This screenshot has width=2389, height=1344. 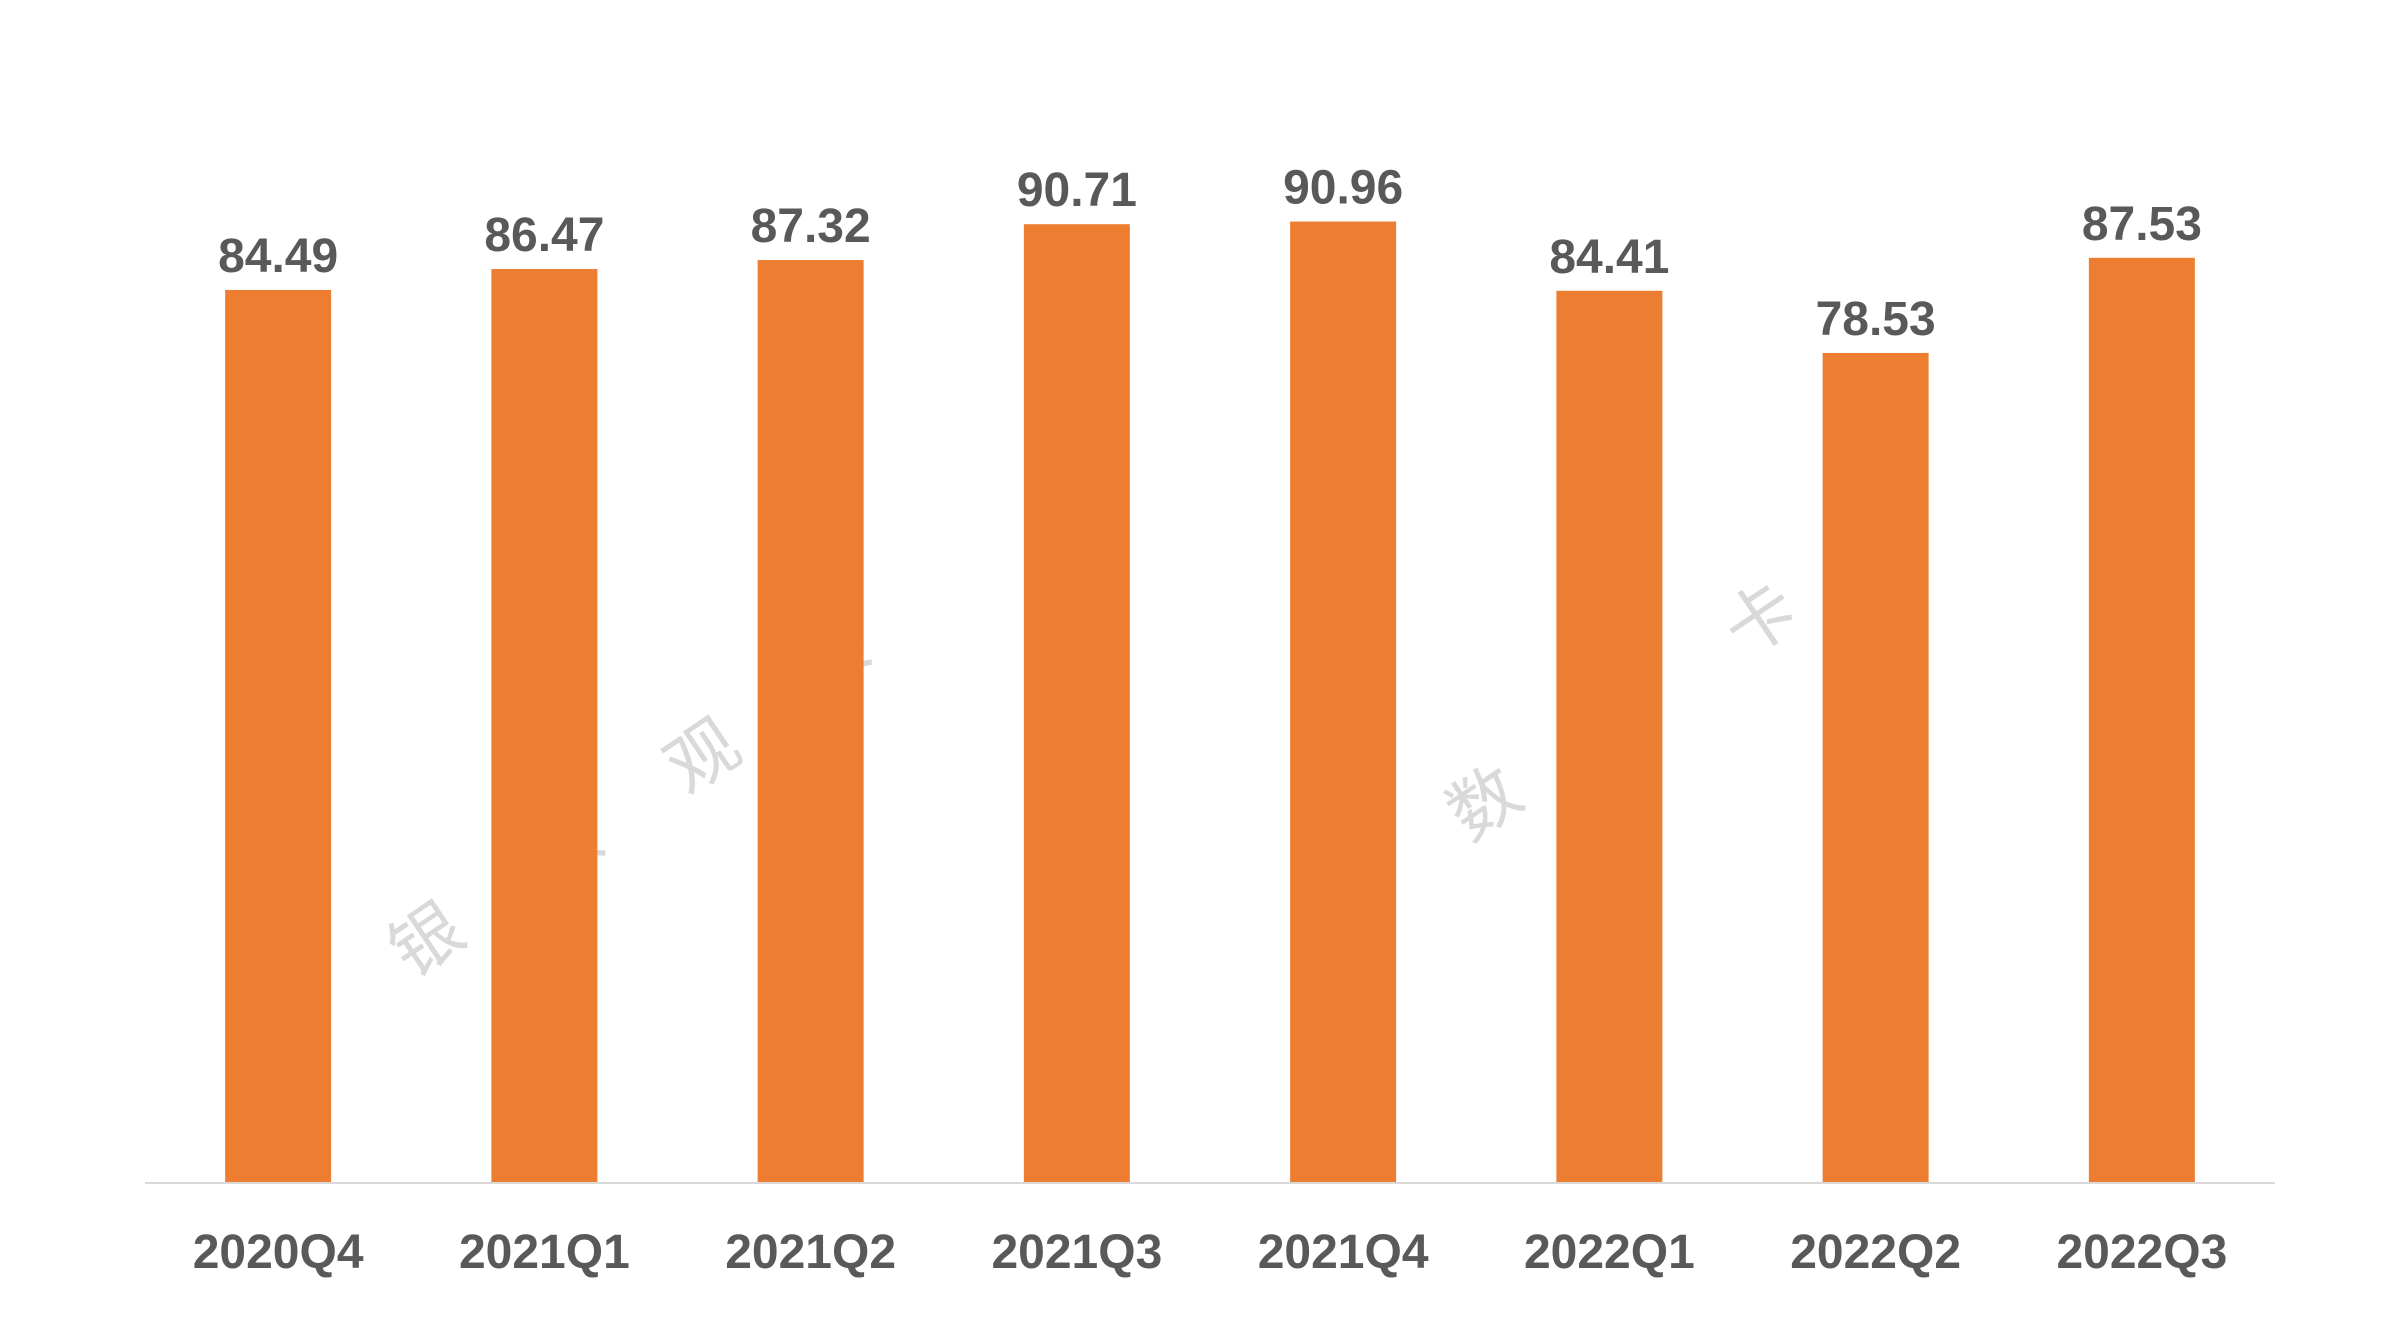 I want to click on bar-2021Q2, so click(x=810, y=721).